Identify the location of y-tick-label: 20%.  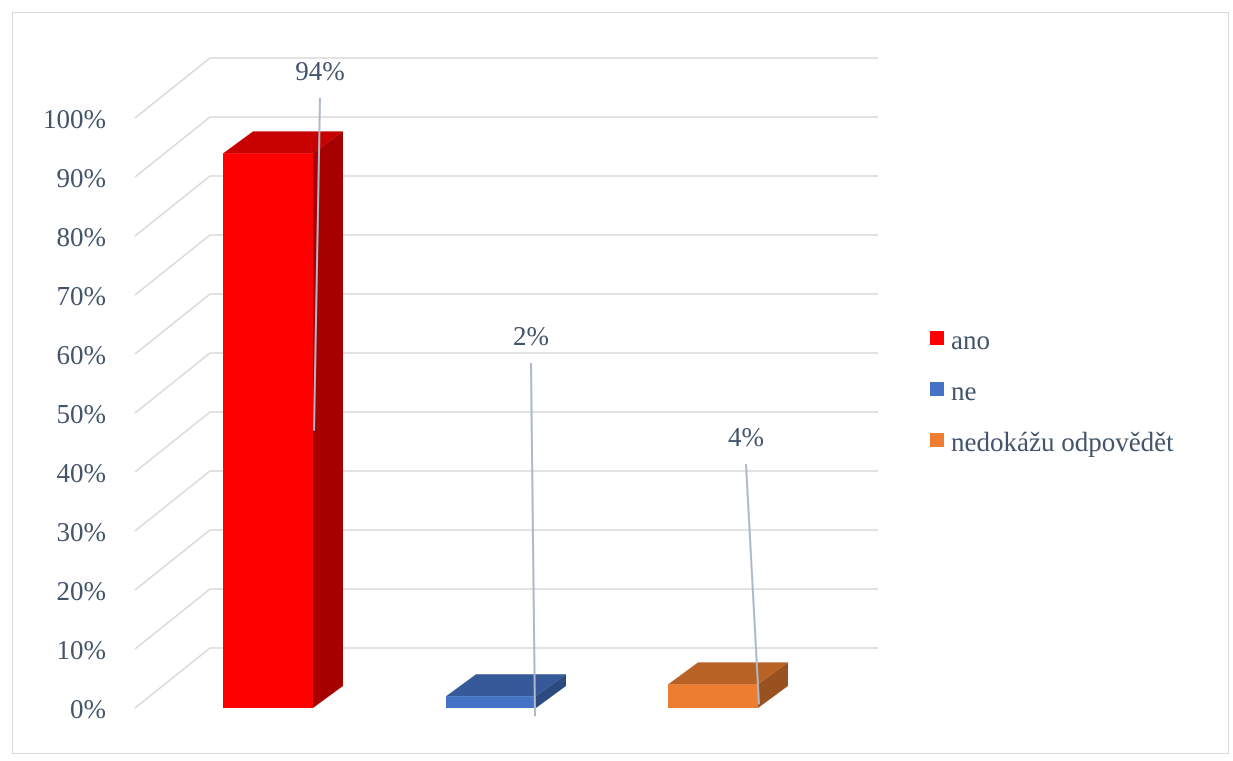
(82, 591).